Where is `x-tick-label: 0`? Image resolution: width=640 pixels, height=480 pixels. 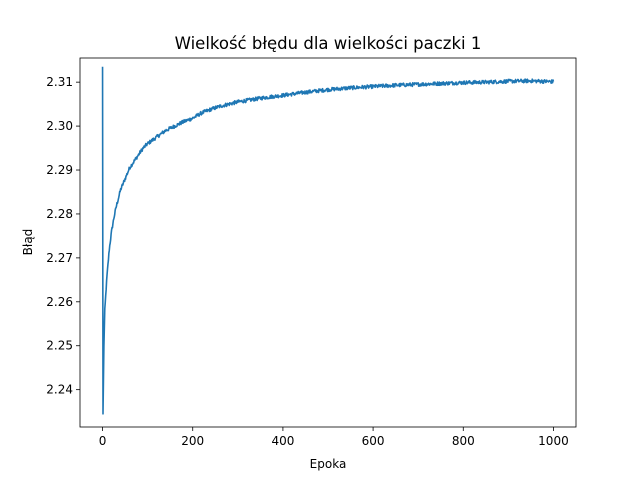 x-tick-label: 0 is located at coordinates (103, 441).